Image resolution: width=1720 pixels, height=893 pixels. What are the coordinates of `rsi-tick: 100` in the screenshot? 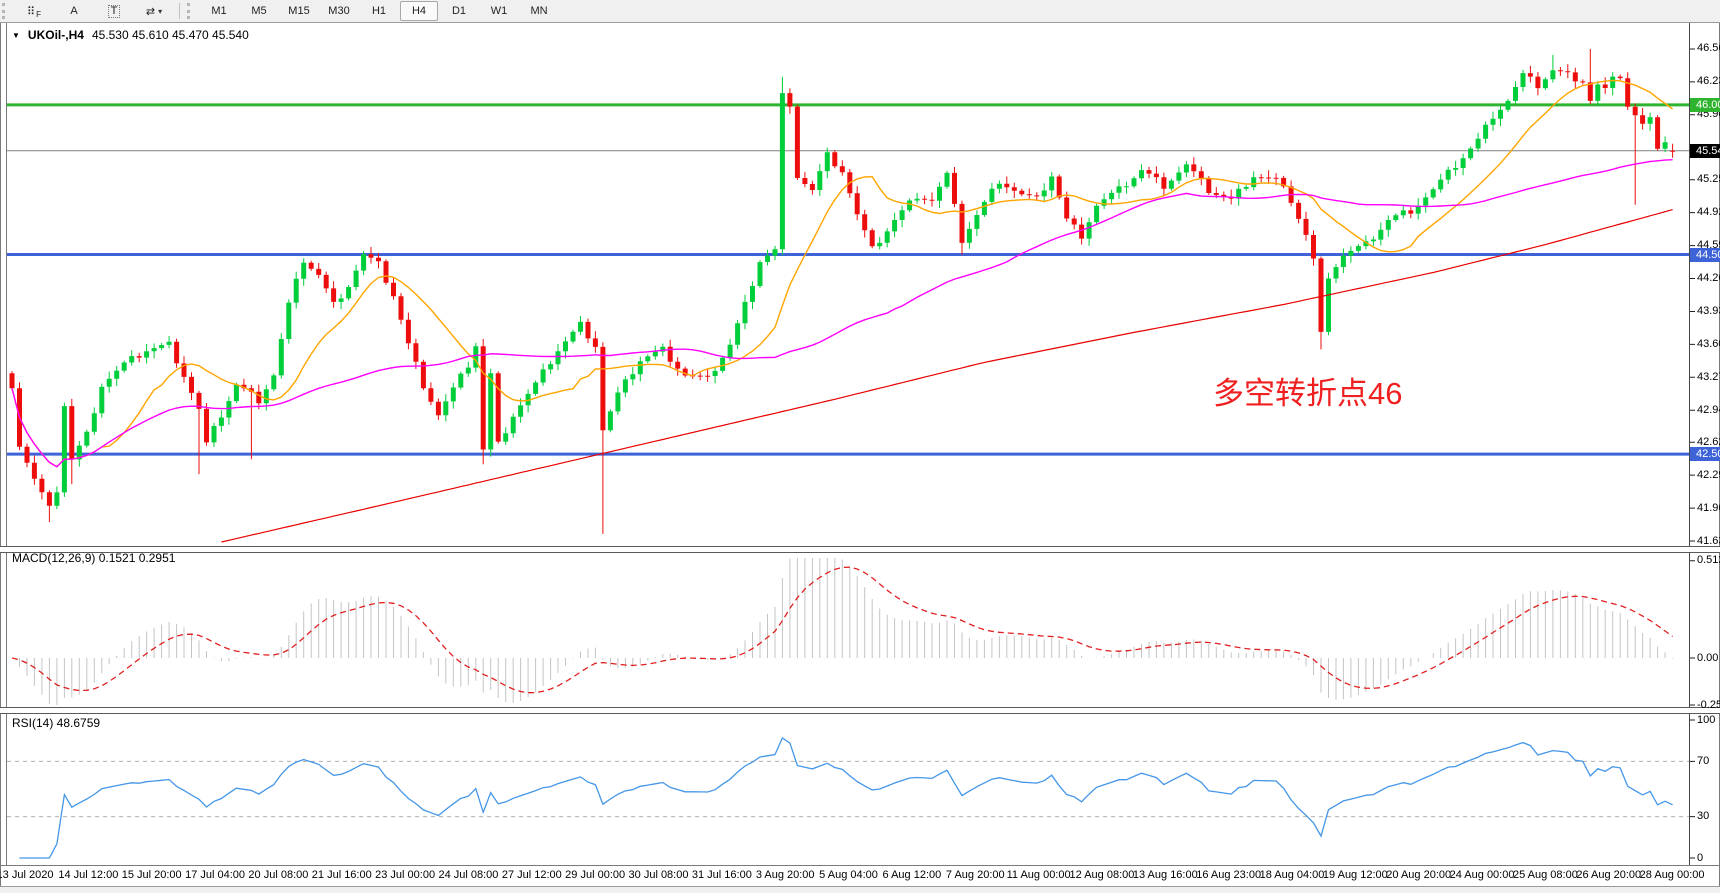 It's located at (1706, 719).